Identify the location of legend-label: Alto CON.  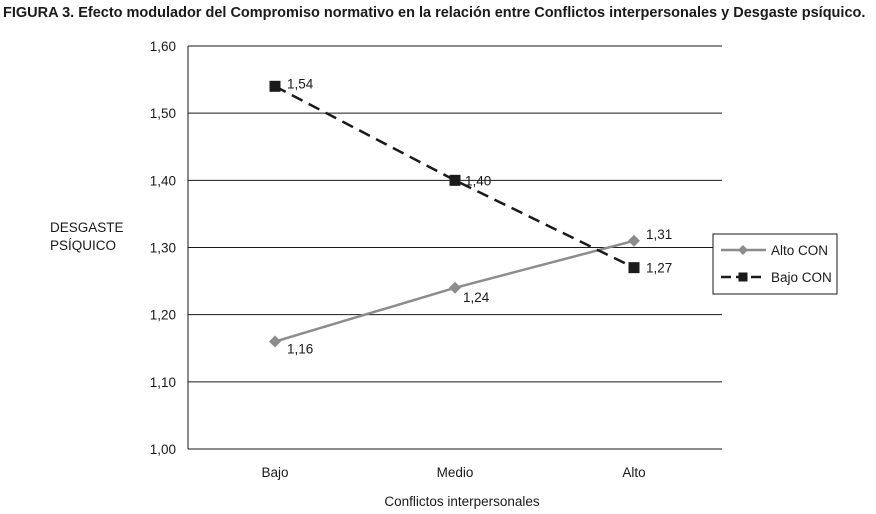
(799, 250).